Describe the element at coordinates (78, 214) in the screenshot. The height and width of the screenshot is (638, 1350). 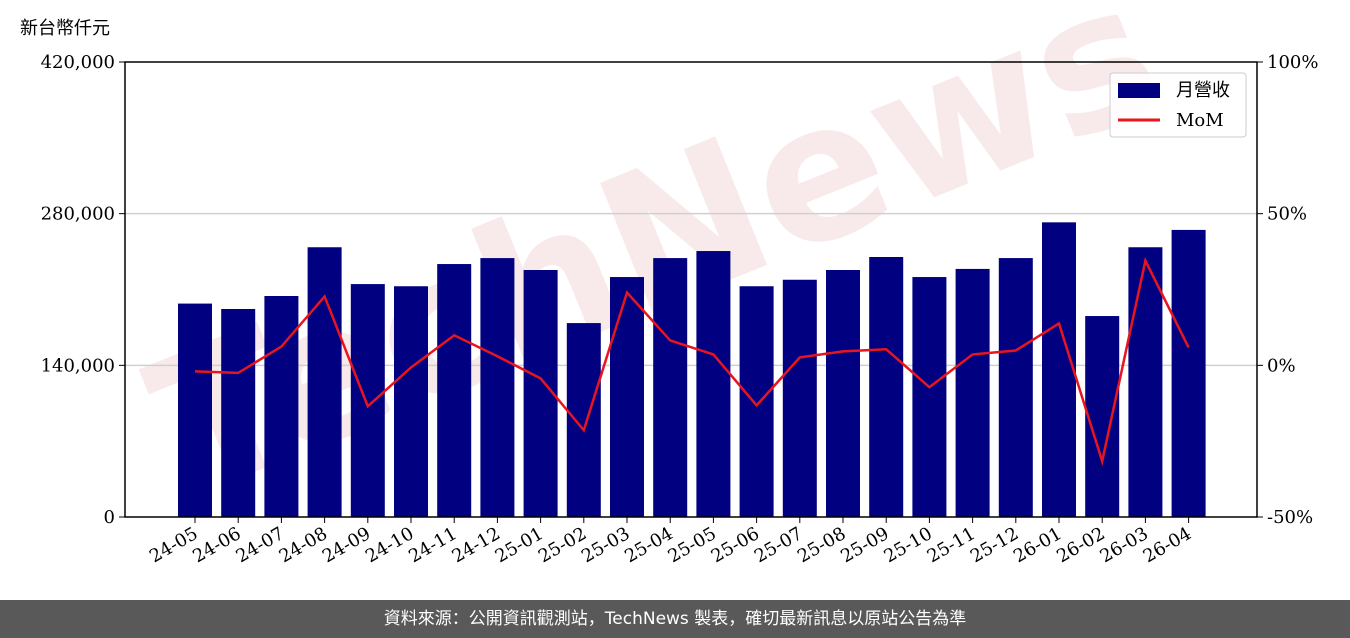
I see `y-tick-label: 280,000` at that location.